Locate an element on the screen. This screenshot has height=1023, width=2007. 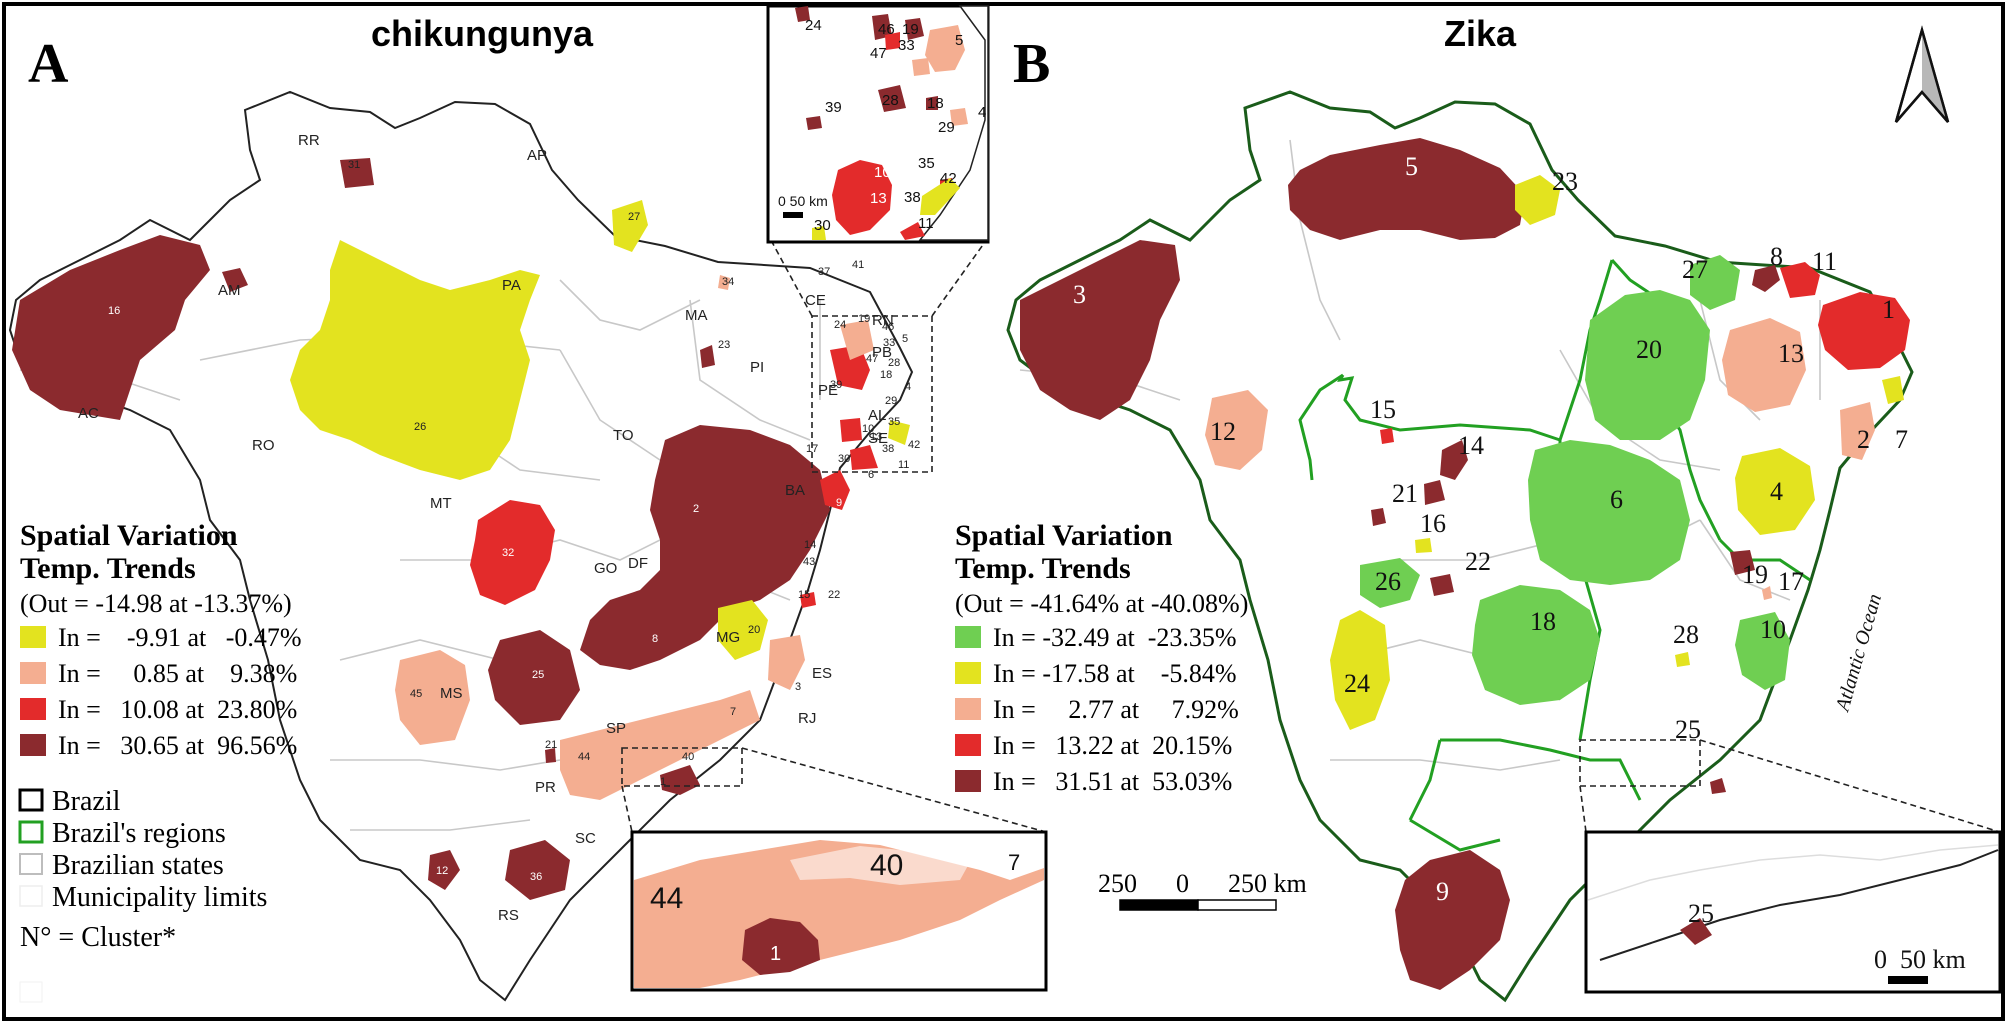
state-label-al: AL is located at coordinates (877, 415).